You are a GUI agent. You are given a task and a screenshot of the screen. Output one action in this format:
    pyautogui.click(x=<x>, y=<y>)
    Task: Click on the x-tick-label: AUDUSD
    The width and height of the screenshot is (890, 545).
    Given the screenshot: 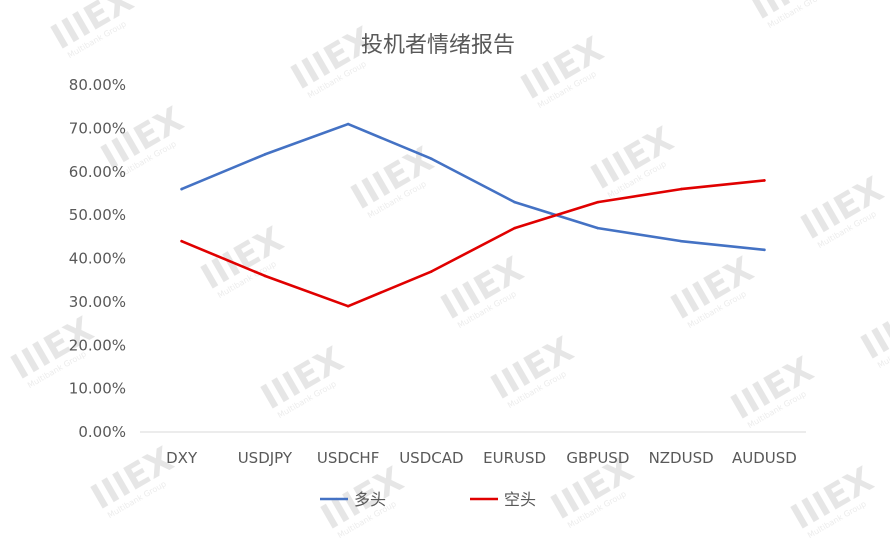 What is the action you would take?
    pyautogui.click(x=764, y=458)
    